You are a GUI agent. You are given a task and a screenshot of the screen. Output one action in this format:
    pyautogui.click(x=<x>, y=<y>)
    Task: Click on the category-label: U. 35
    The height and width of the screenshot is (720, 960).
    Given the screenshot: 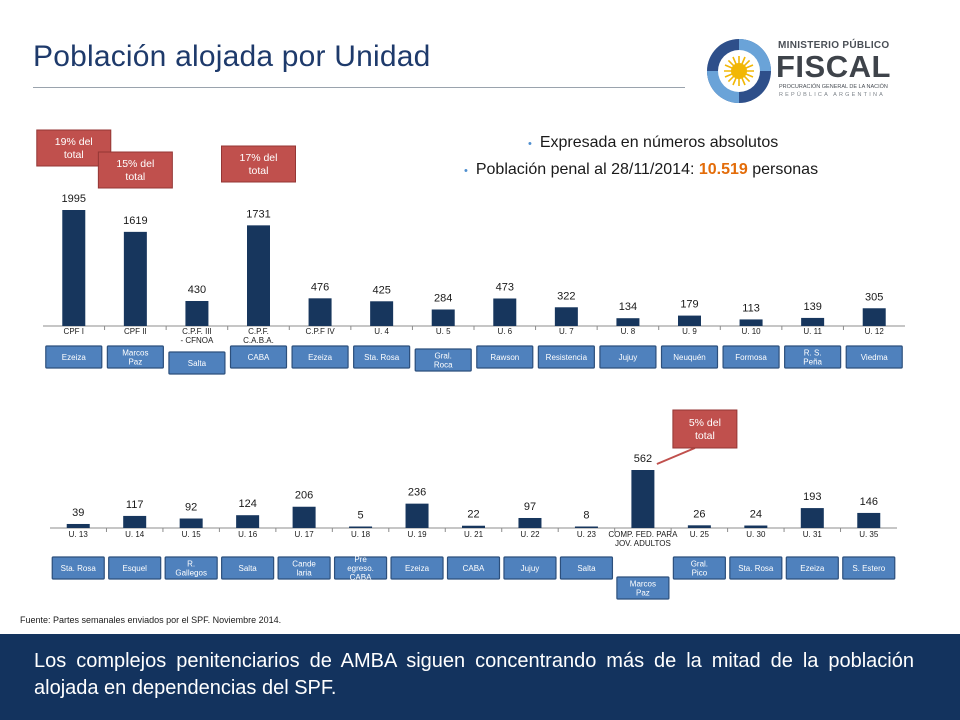 What is the action you would take?
    pyautogui.click(x=869, y=534)
    